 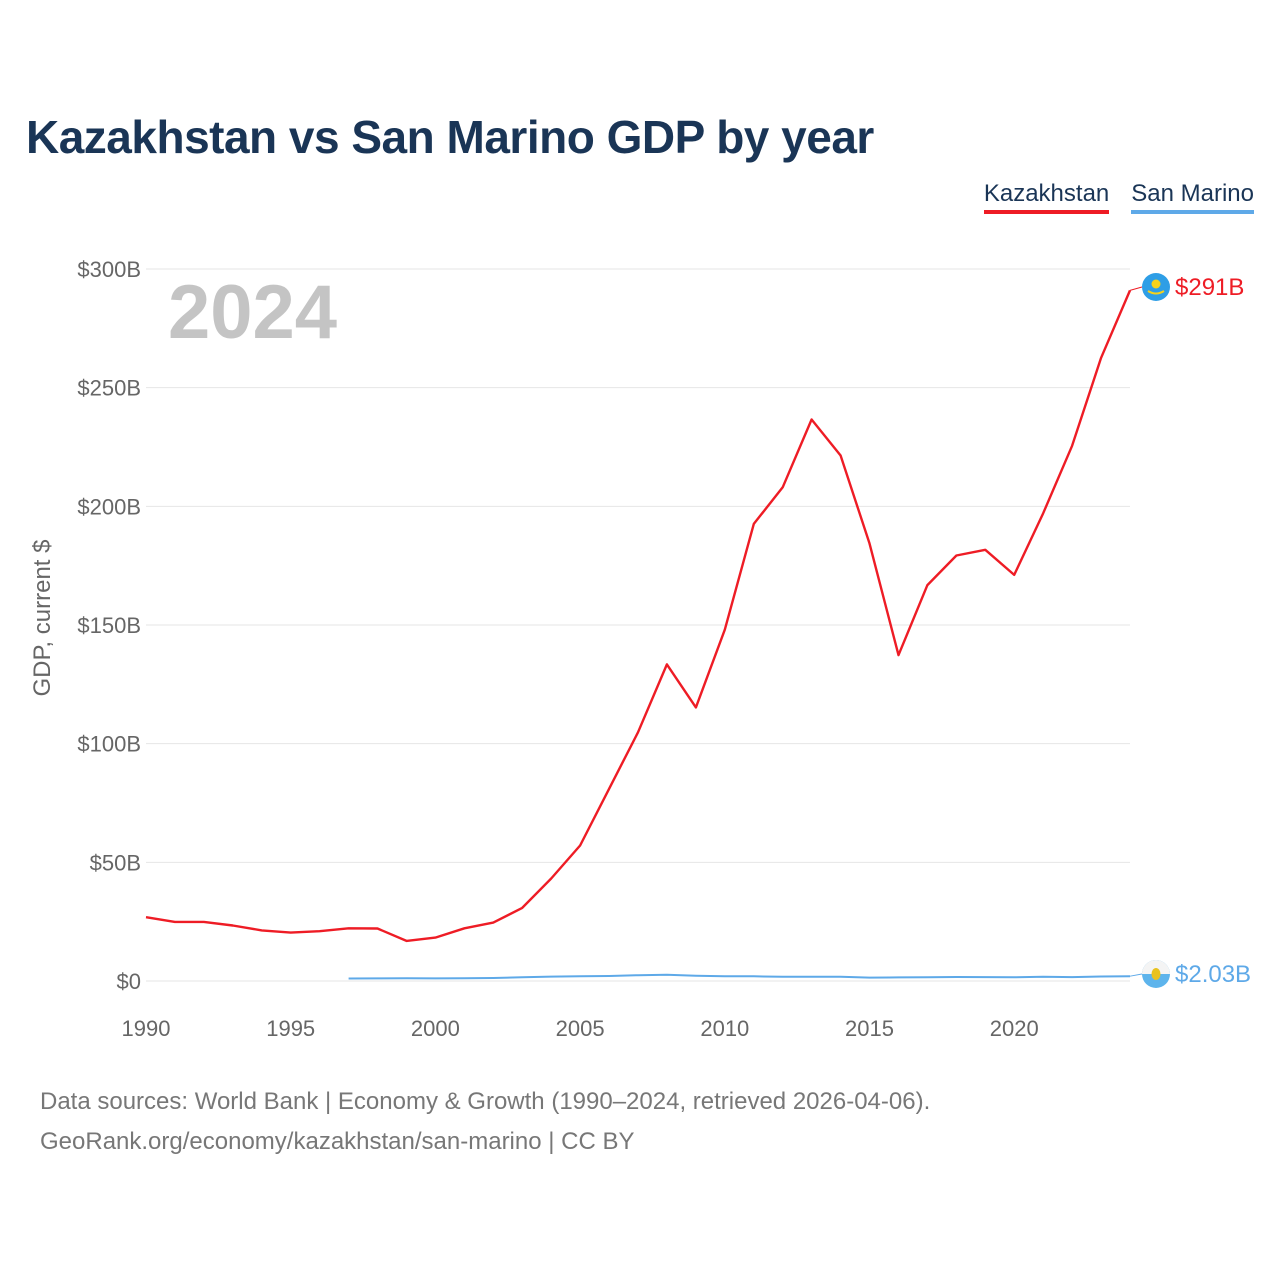 I want to click on y-tick-label: $50B, so click(x=115, y=862).